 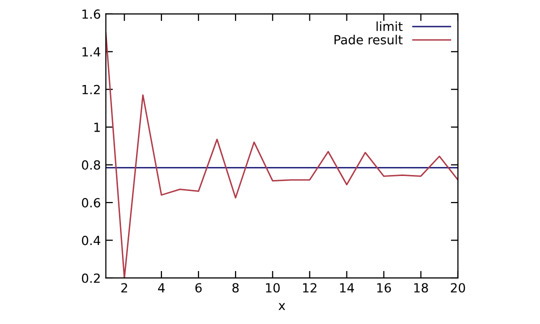 I want to click on x-tick-label: 20, so click(x=458, y=288).